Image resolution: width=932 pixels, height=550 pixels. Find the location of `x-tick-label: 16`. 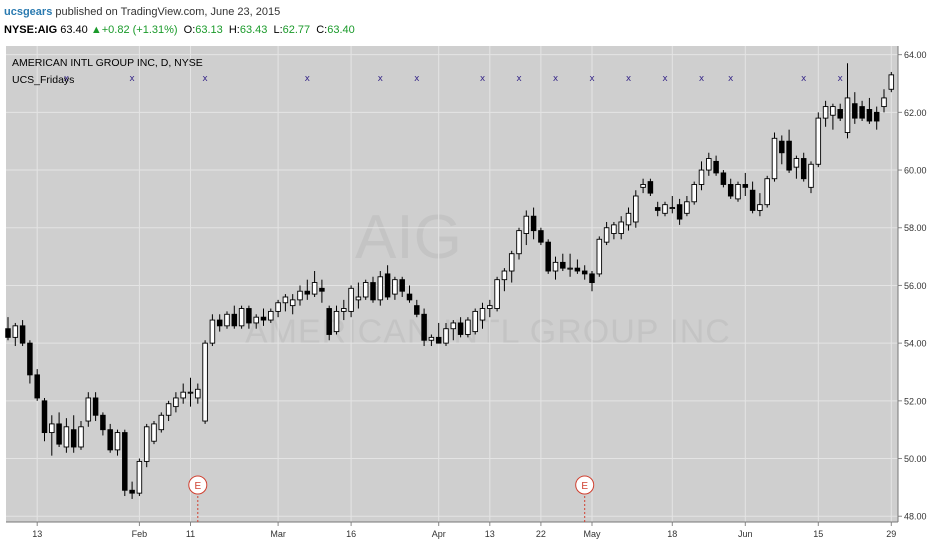

x-tick-label: 16 is located at coordinates (351, 534).